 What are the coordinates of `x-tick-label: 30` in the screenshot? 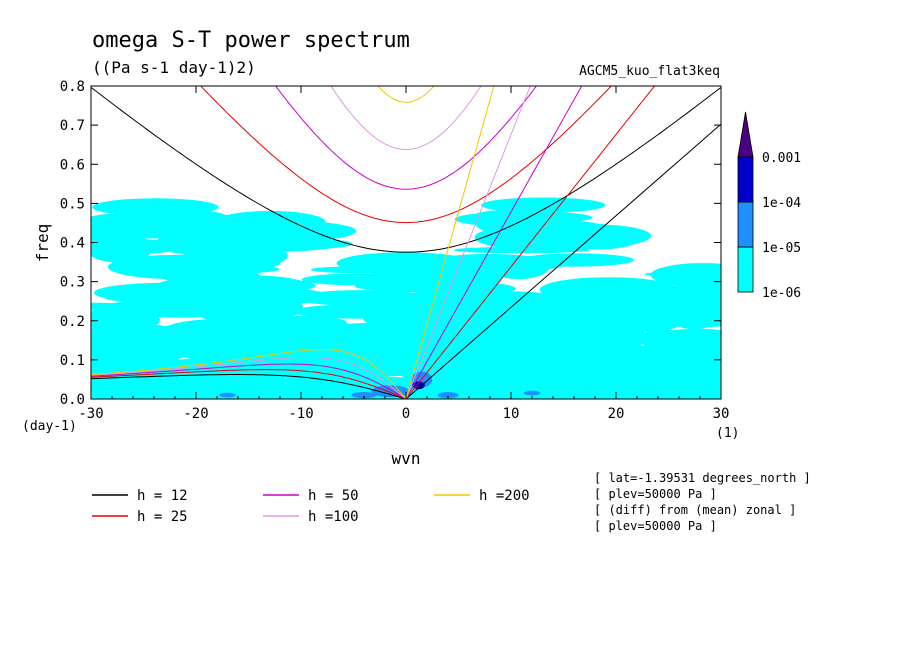 It's located at (721, 414).